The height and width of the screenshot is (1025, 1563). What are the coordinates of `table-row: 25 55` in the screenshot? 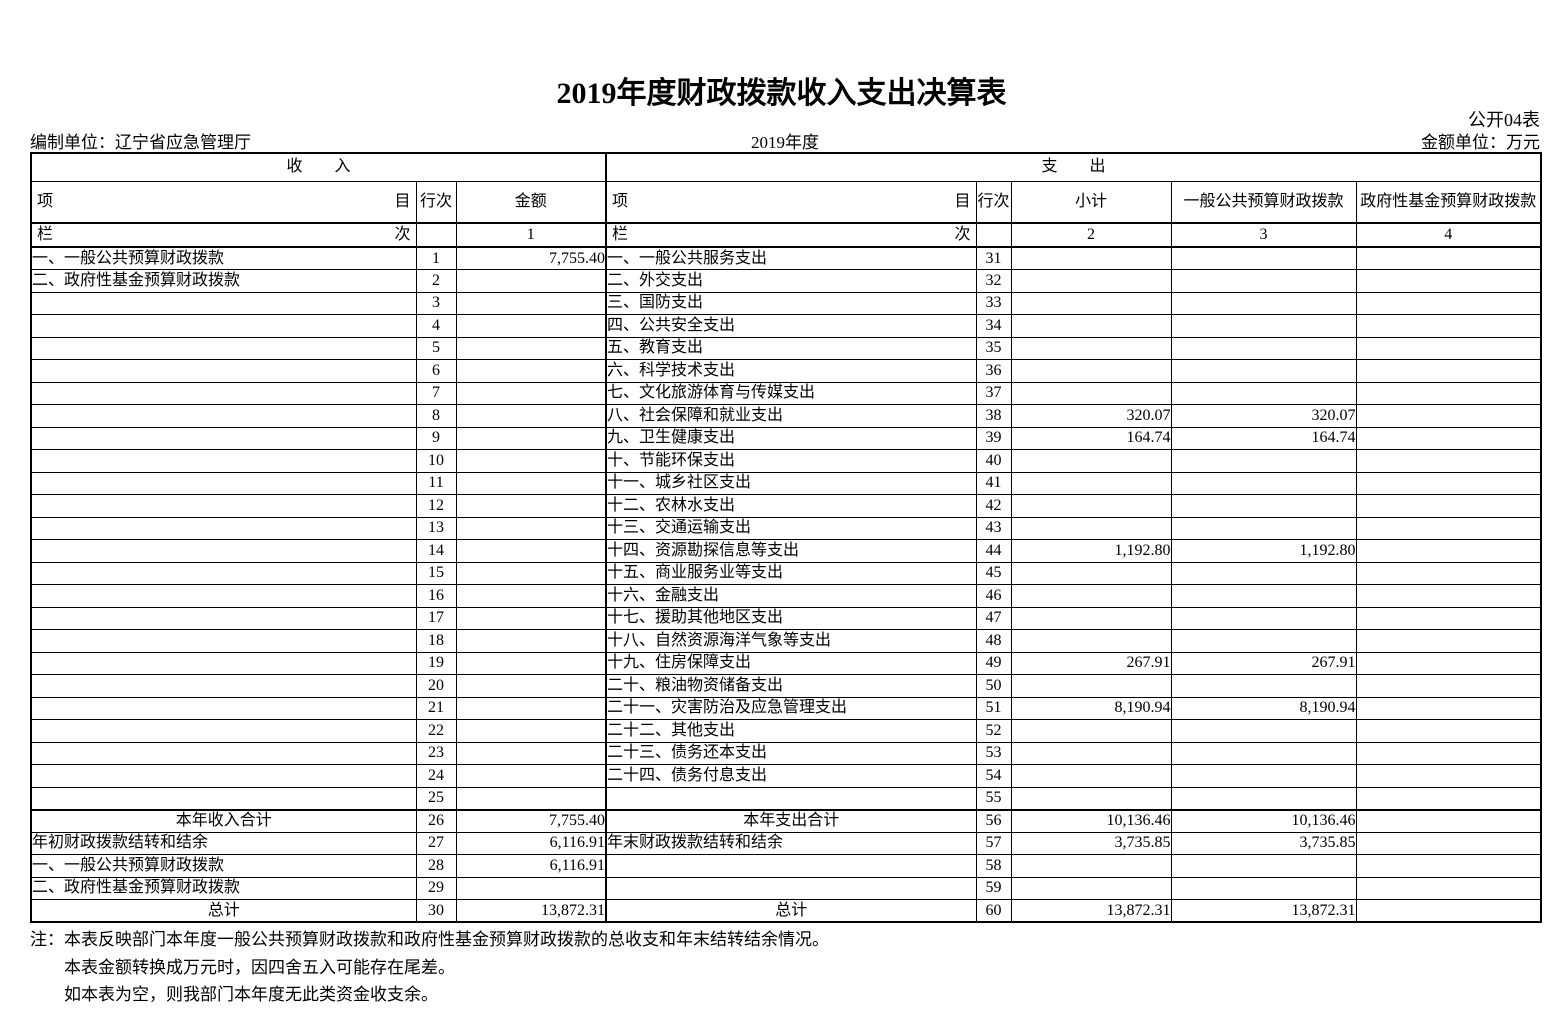 It's located at (786, 798).